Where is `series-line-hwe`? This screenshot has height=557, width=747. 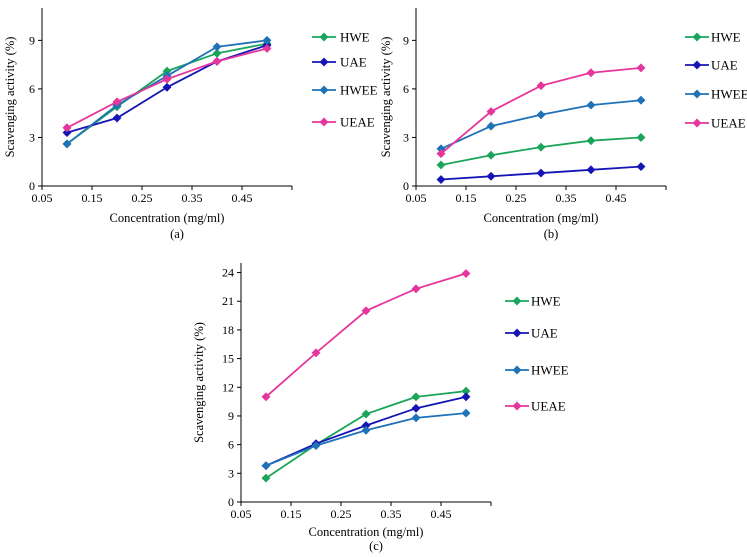
series-line-hwe is located at coordinates (167, 93).